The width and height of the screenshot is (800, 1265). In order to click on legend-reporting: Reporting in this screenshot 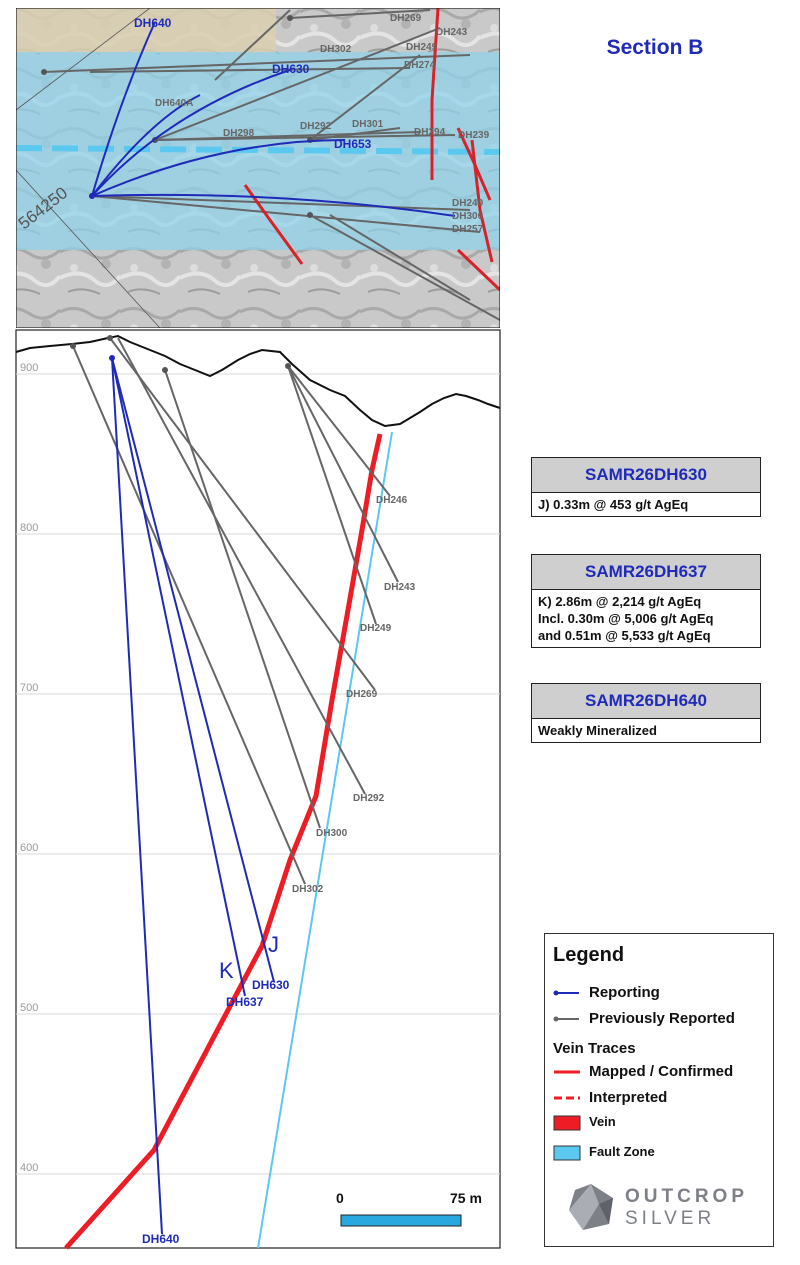, I will do `click(606, 992)`.